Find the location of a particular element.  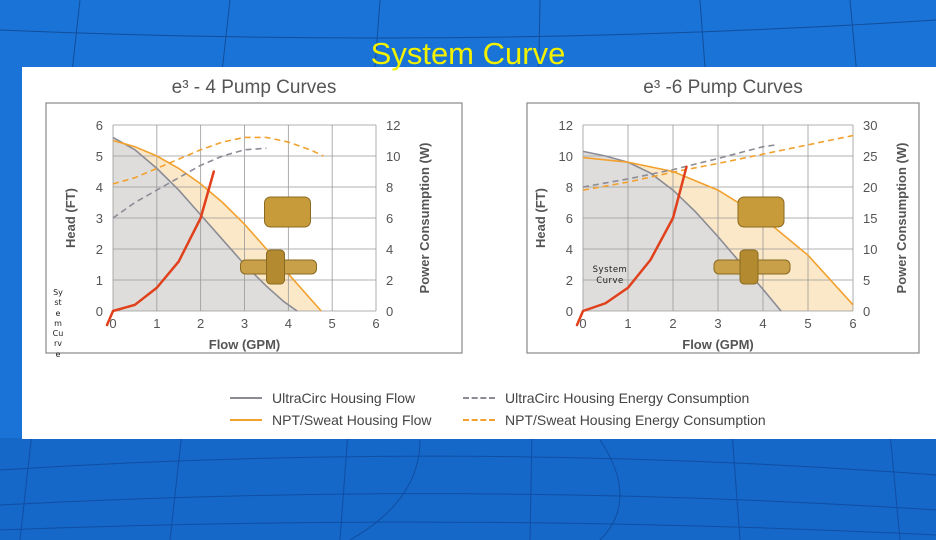

legend-npt-energy: NPT/Sweat Housing Energy Consumption is located at coordinates (614, 420).